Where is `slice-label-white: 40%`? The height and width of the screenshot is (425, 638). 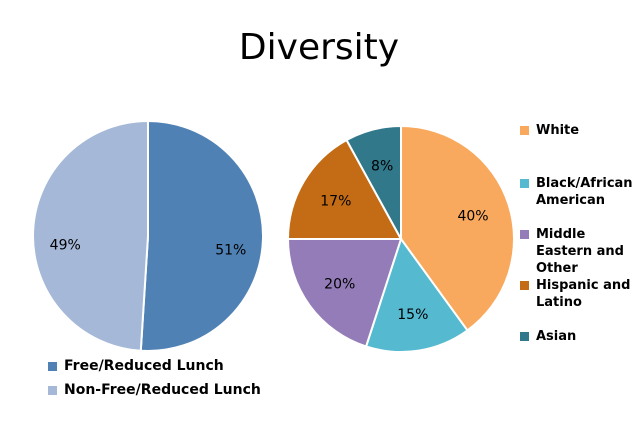
slice-label-white: 40% is located at coordinates (472, 217).